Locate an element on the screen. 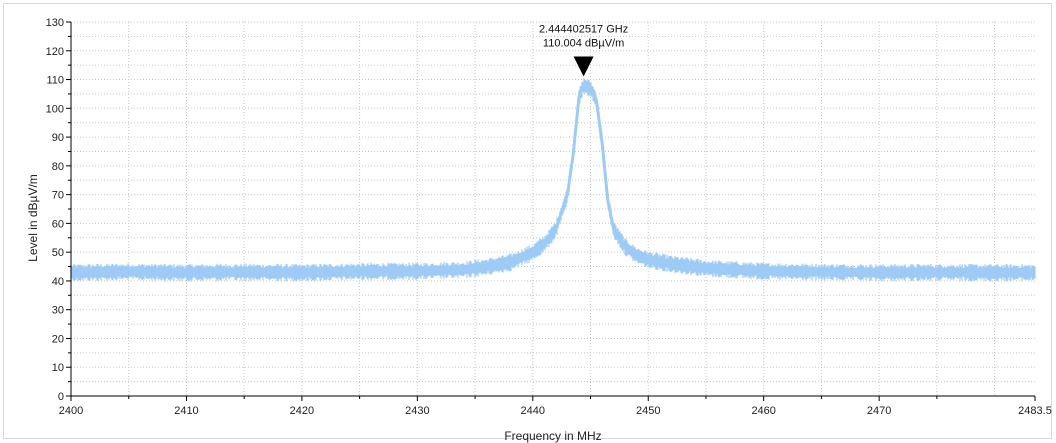 Image resolution: width=1056 pixels, height=443 pixels. y-tick-label: 0 is located at coordinates (61, 397).